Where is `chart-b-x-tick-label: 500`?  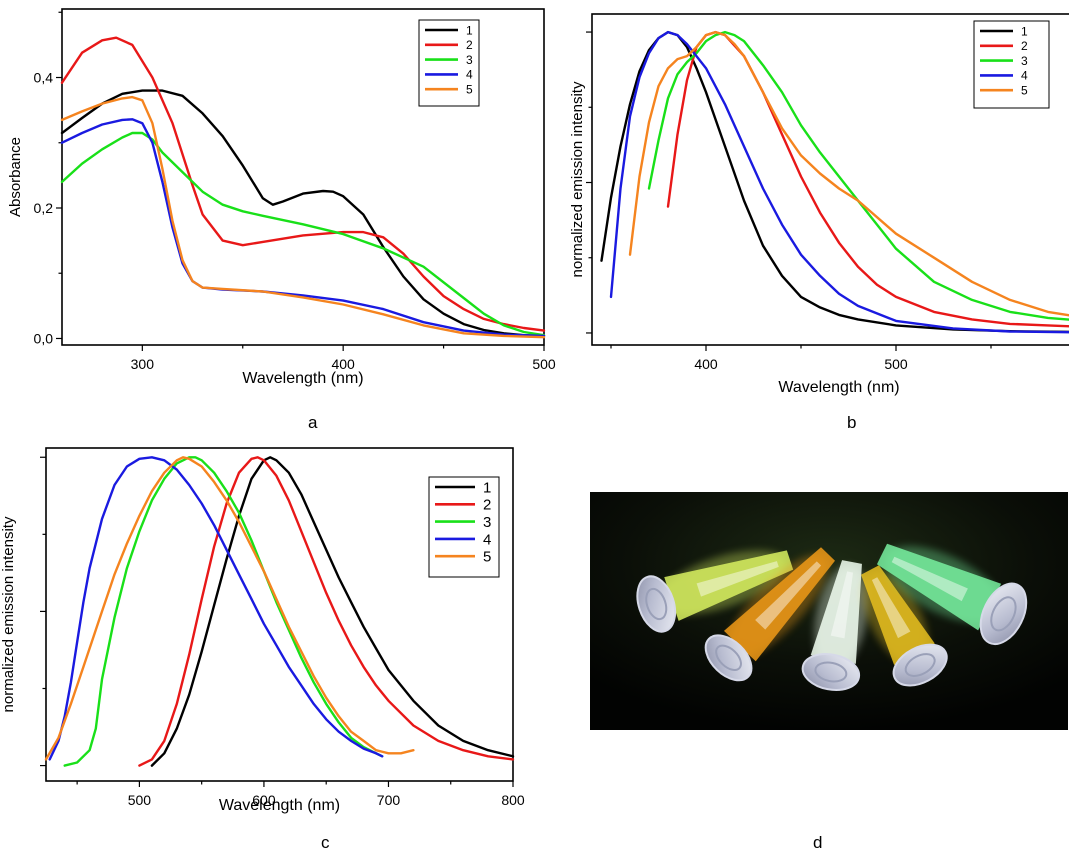 chart-b-x-tick-label: 500 is located at coordinates (896, 364).